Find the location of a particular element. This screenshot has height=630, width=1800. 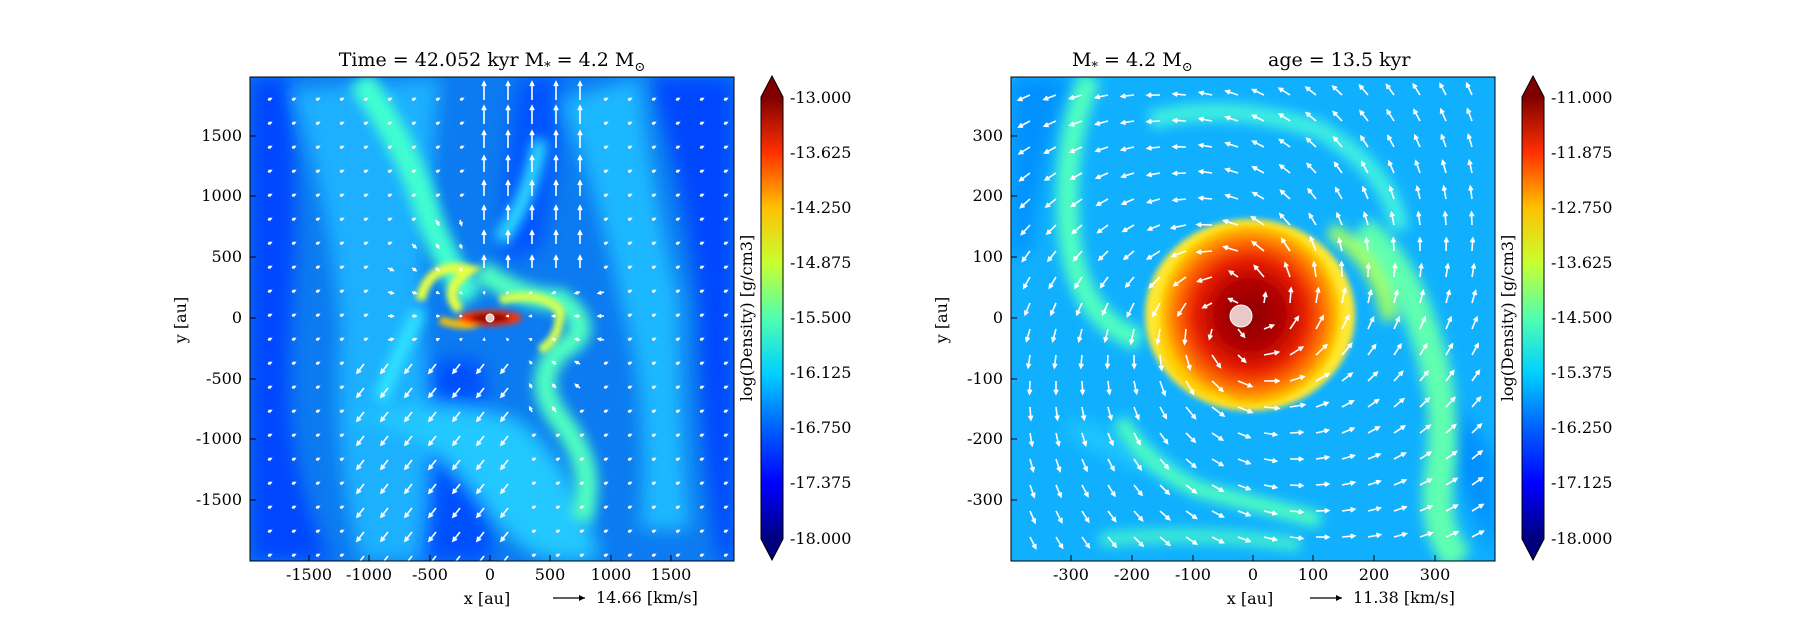

panel-2-xtick: -200 is located at coordinates (1132, 574).